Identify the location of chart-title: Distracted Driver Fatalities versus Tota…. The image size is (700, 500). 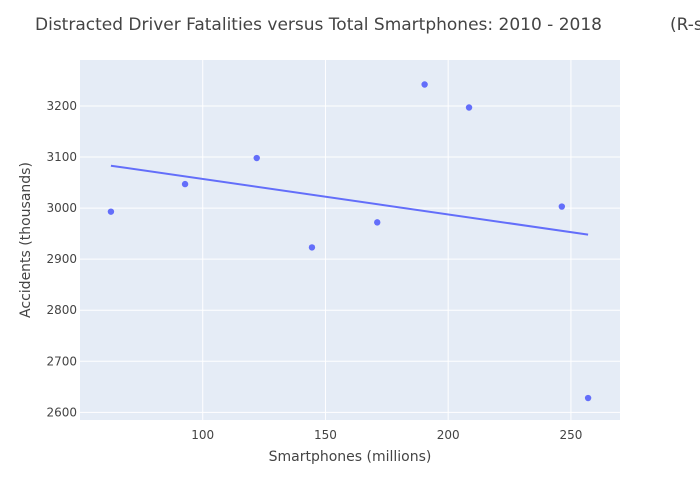
(318, 25).